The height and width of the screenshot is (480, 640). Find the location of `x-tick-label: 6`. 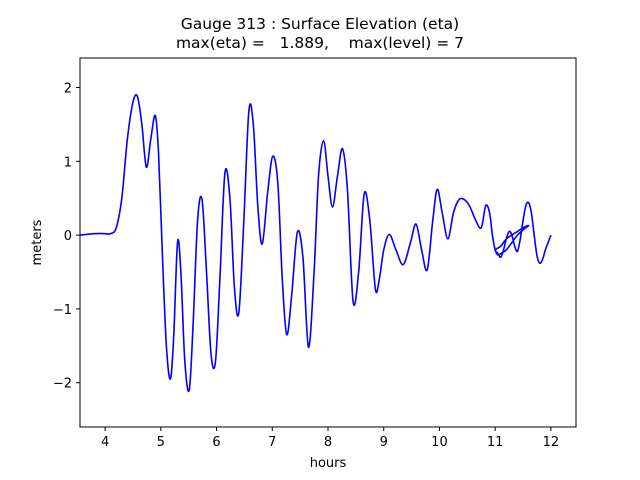

x-tick-label: 6 is located at coordinates (216, 442).